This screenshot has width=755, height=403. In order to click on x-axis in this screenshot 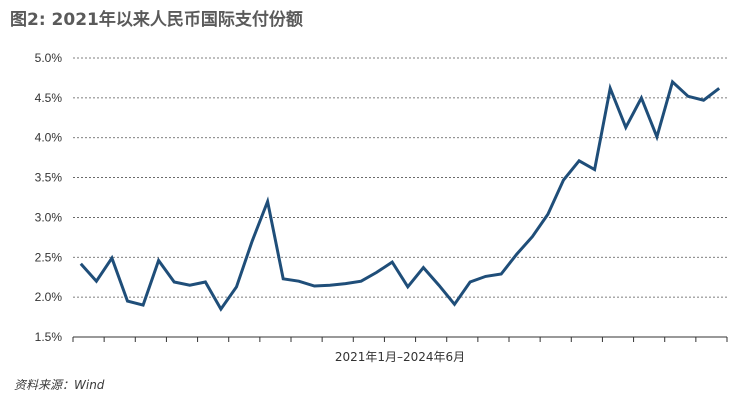, I will do `click(400, 339)`.